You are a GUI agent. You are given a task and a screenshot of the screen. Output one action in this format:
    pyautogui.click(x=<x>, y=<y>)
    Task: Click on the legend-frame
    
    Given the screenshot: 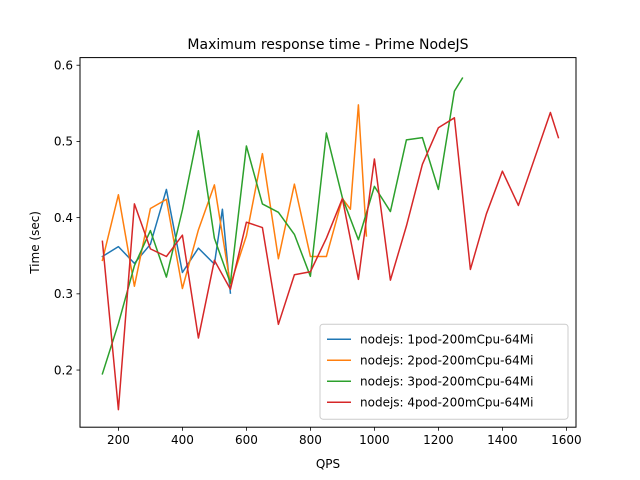 What is the action you would take?
    pyautogui.click(x=444, y=371)
    